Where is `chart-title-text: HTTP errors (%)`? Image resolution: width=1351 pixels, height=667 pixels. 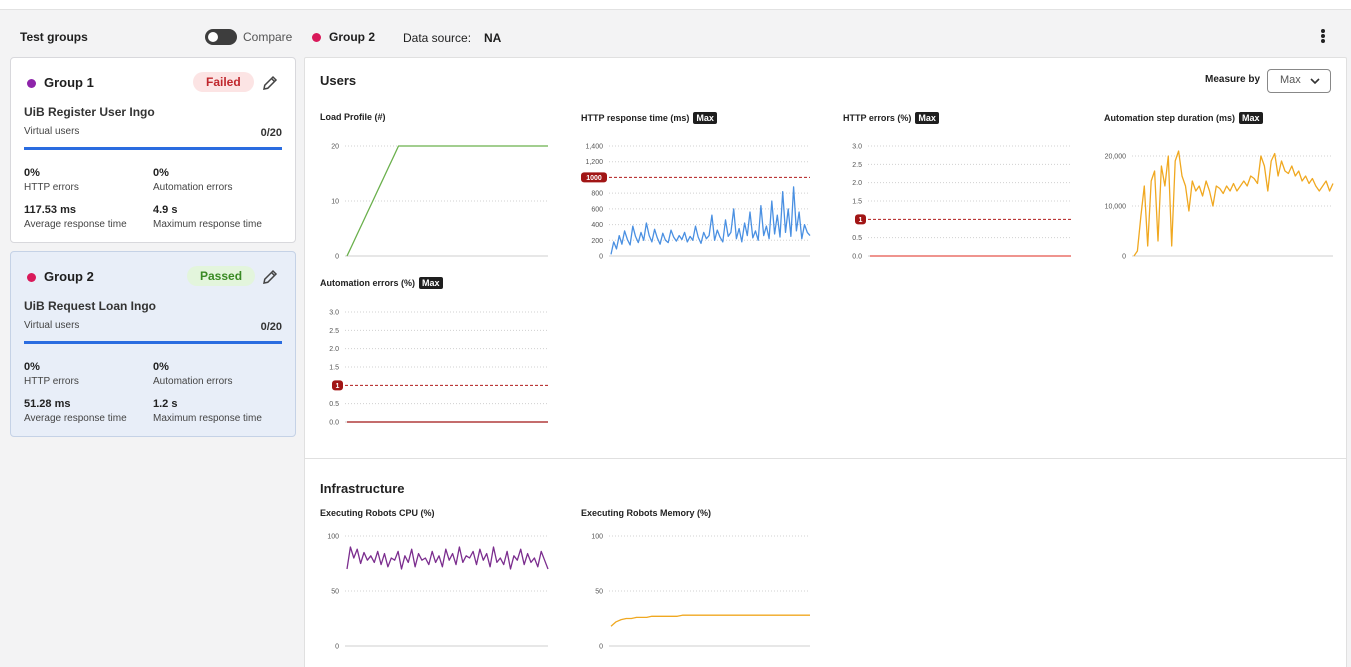 chart-title-text: HTTP errors (%) is located at coordinates (877, 118).